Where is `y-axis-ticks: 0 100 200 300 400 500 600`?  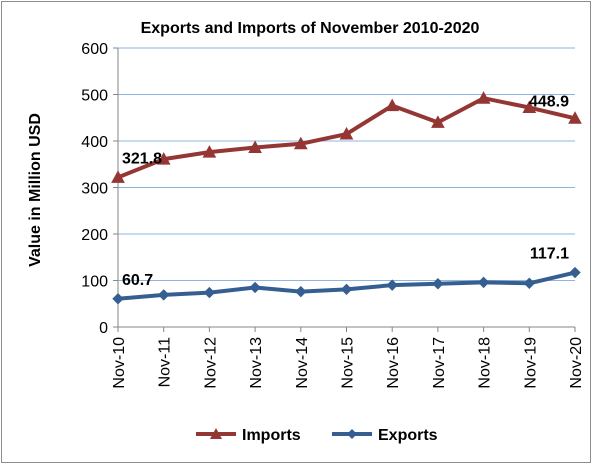
y-axis-ticks: 0 100 200 300 400 500 600 is located at coordinates (94, 189).